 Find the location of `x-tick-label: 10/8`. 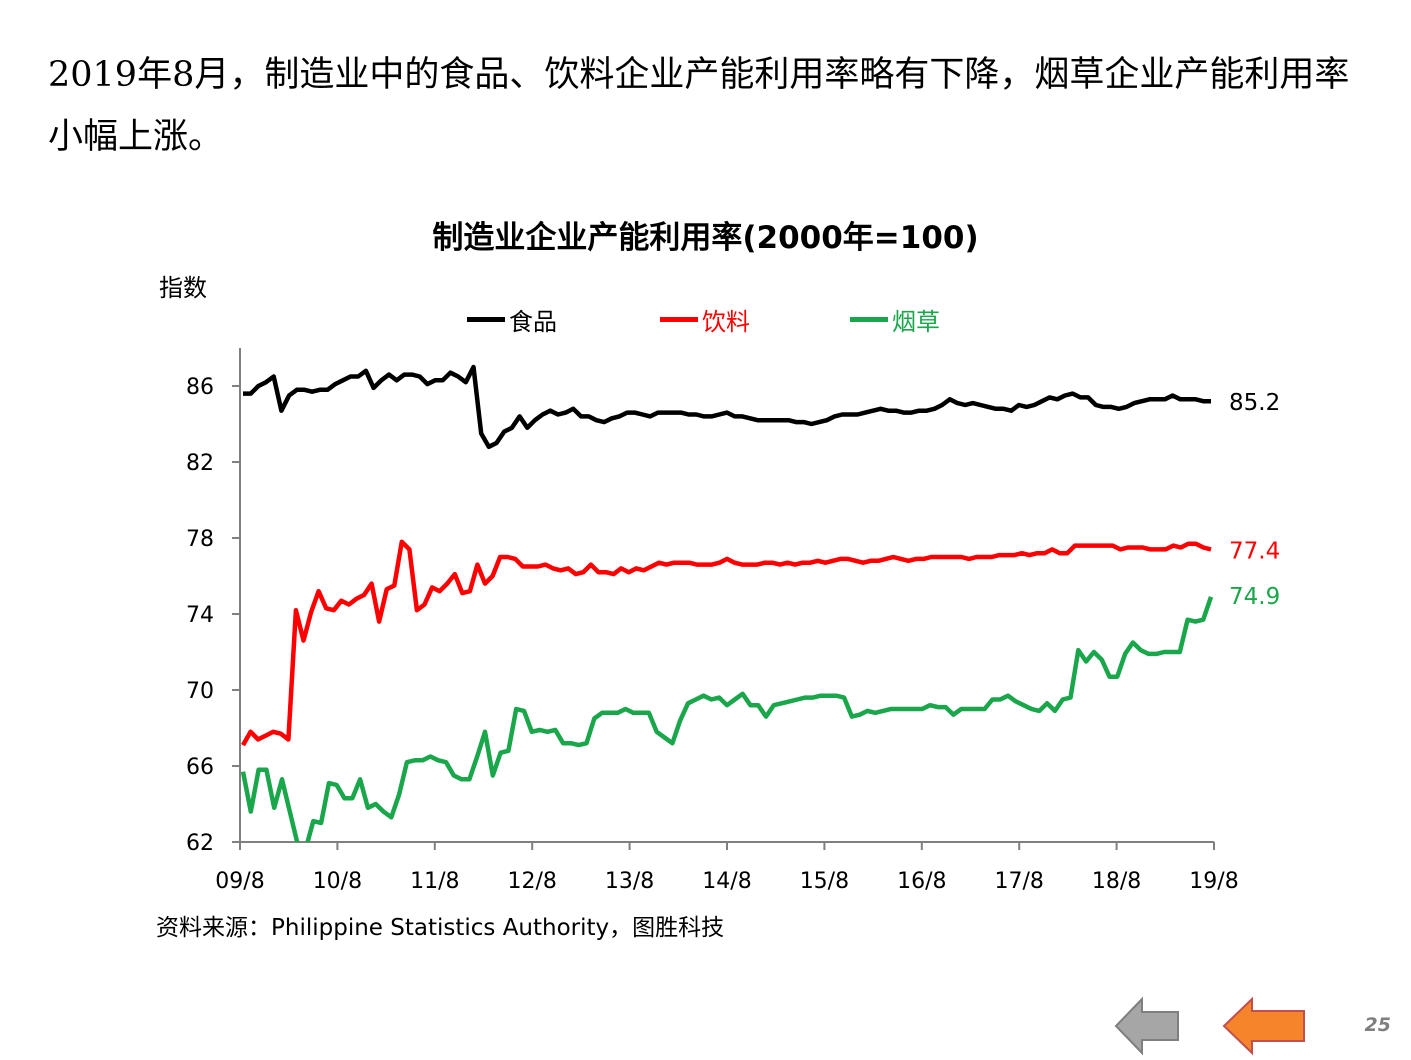

x-tick-label: 10/8 is located at coordinates (337, 881).